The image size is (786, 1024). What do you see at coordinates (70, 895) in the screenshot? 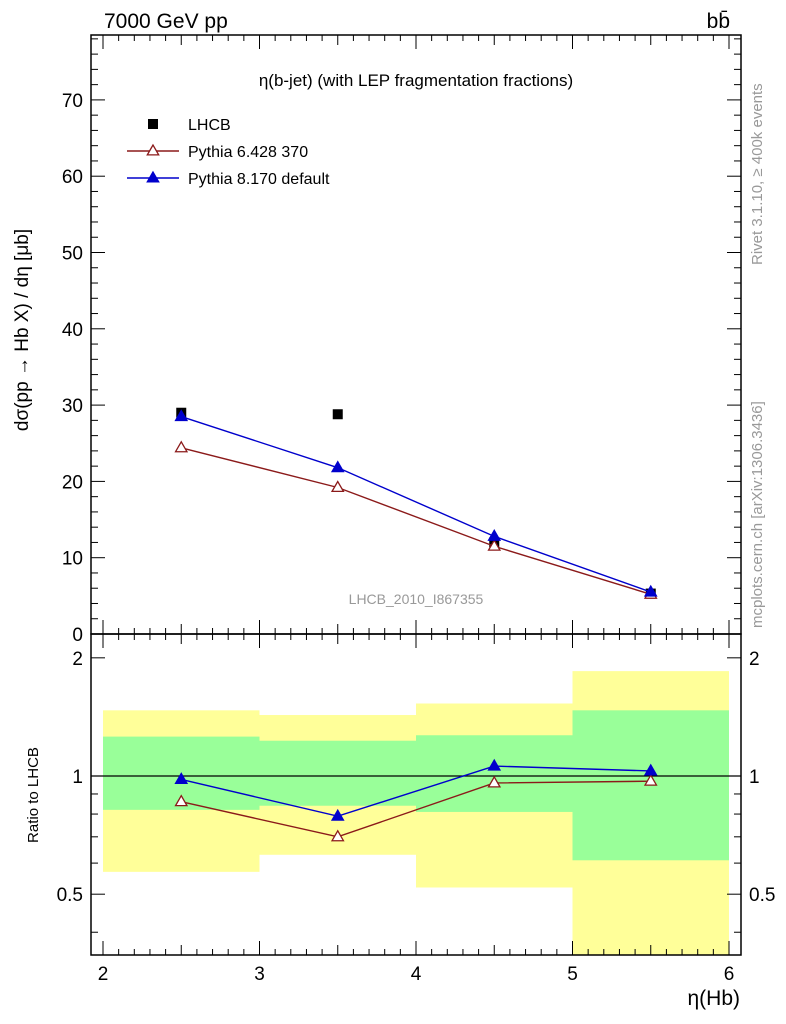
I see `ratio-y-tick-label-left: 0.5` at bounding box center [70, 895].